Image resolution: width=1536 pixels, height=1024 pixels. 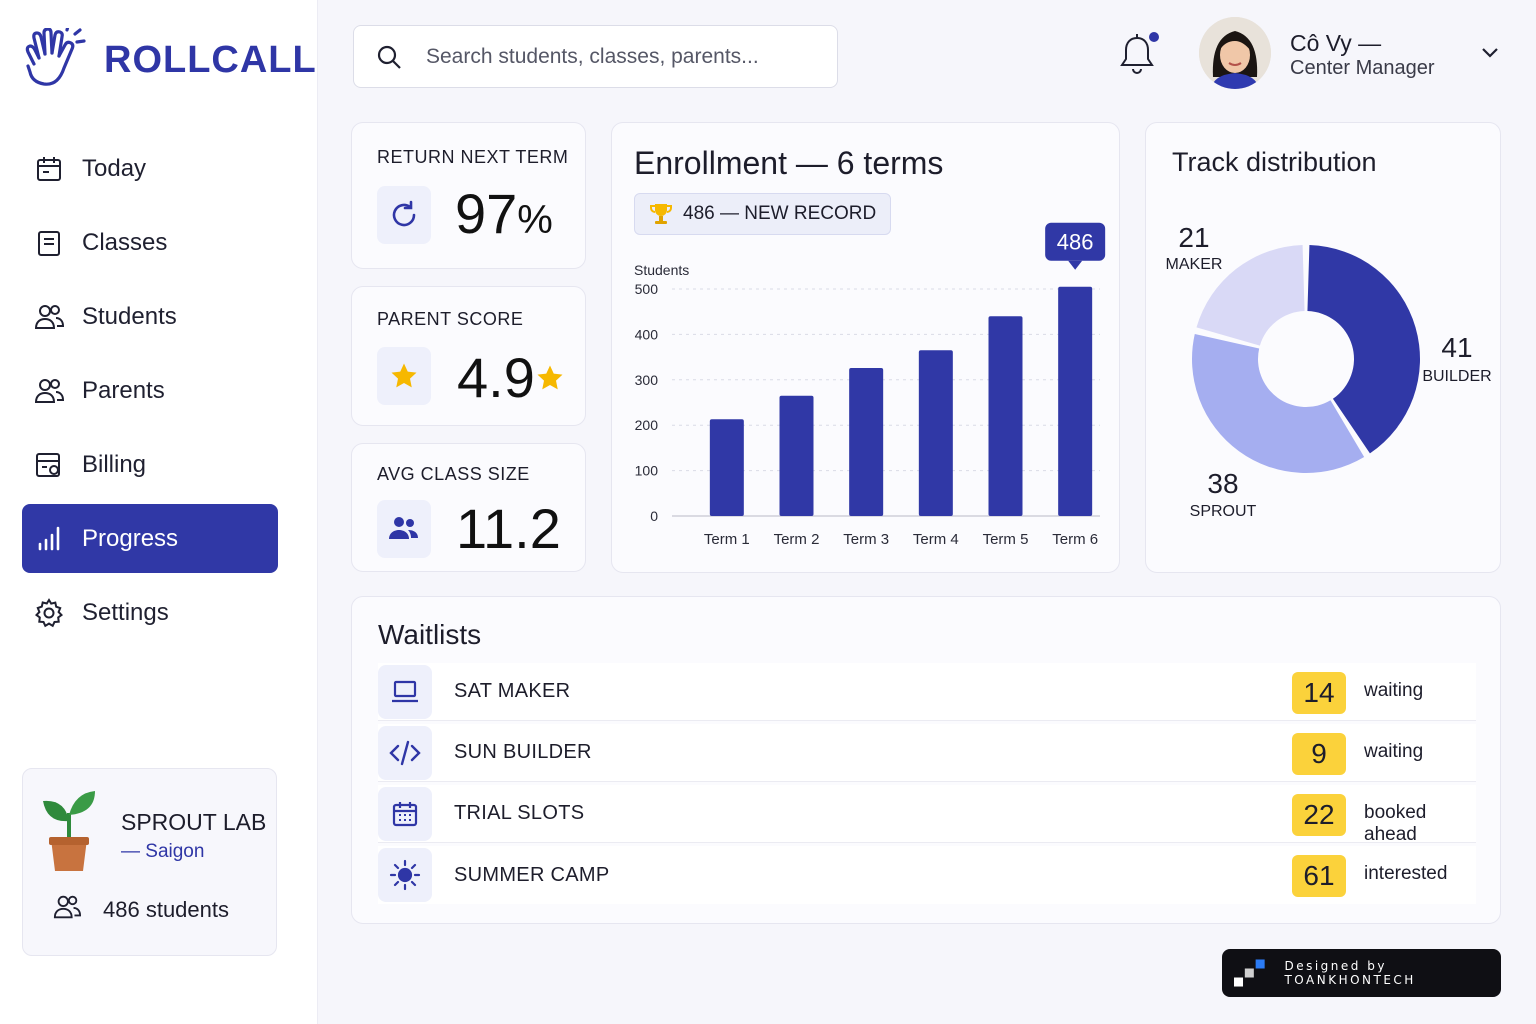 I want to click on y-tick-label: 100, so click(x=647, y=471).